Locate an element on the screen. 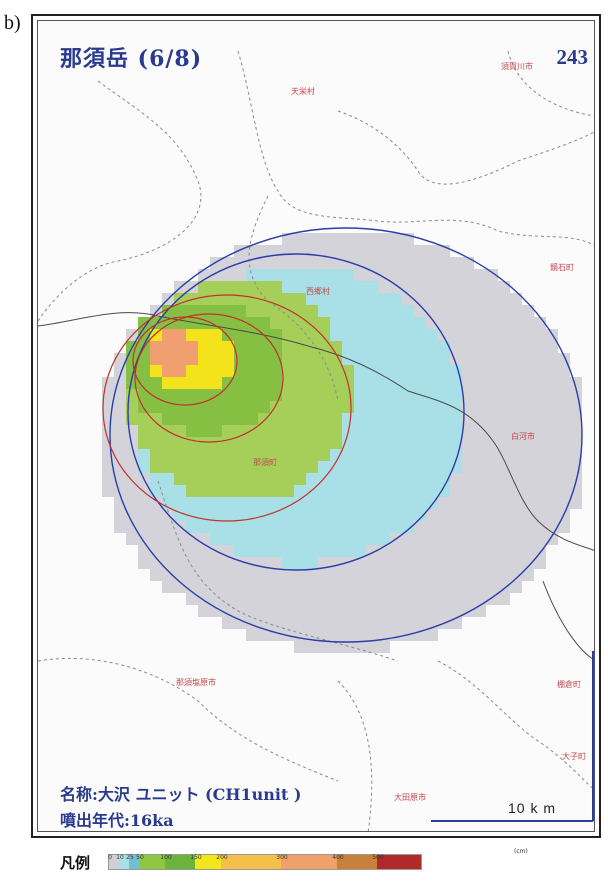 Image resolution: width=608 pixels, height=892 pixels. legend-swatch is located at coordinates (134, 862).